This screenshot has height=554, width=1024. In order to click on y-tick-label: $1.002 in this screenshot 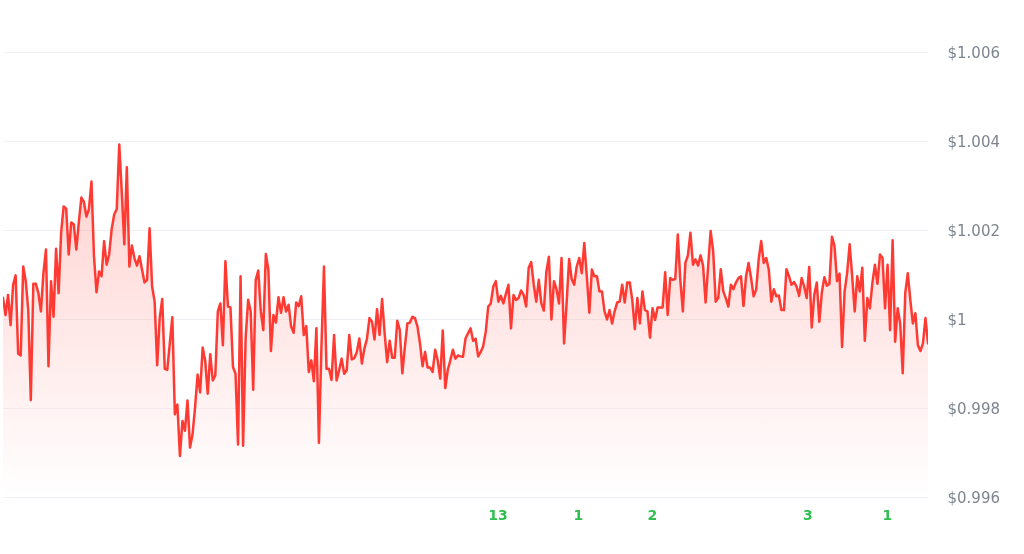, I will do `click(973, 230)`.